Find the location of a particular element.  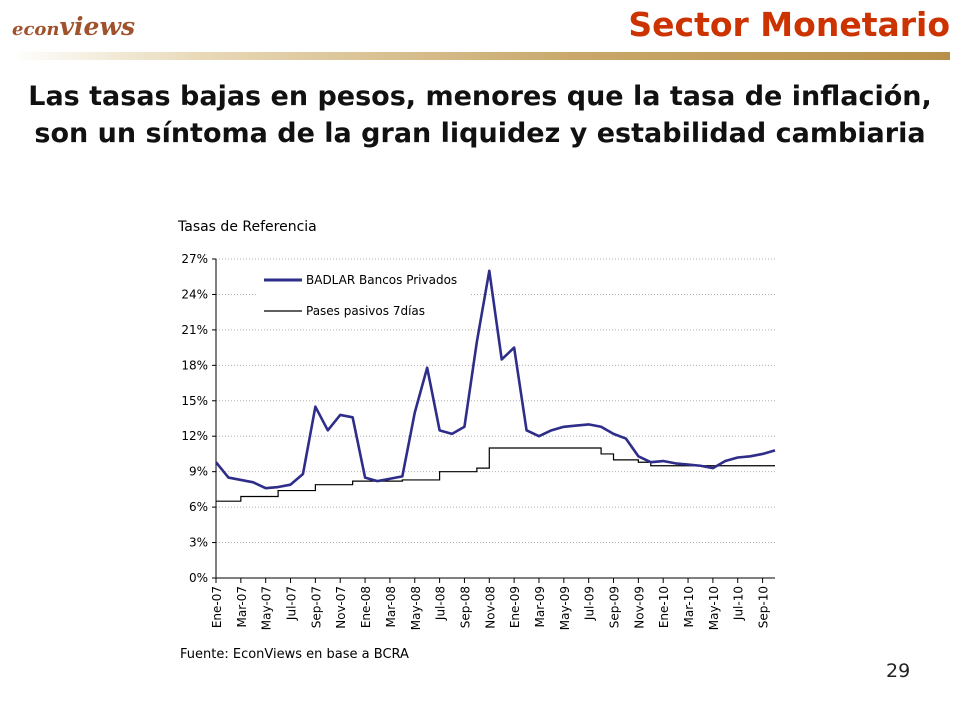

x-tick-label: Mar-08 is located at coordinates (391, 606).